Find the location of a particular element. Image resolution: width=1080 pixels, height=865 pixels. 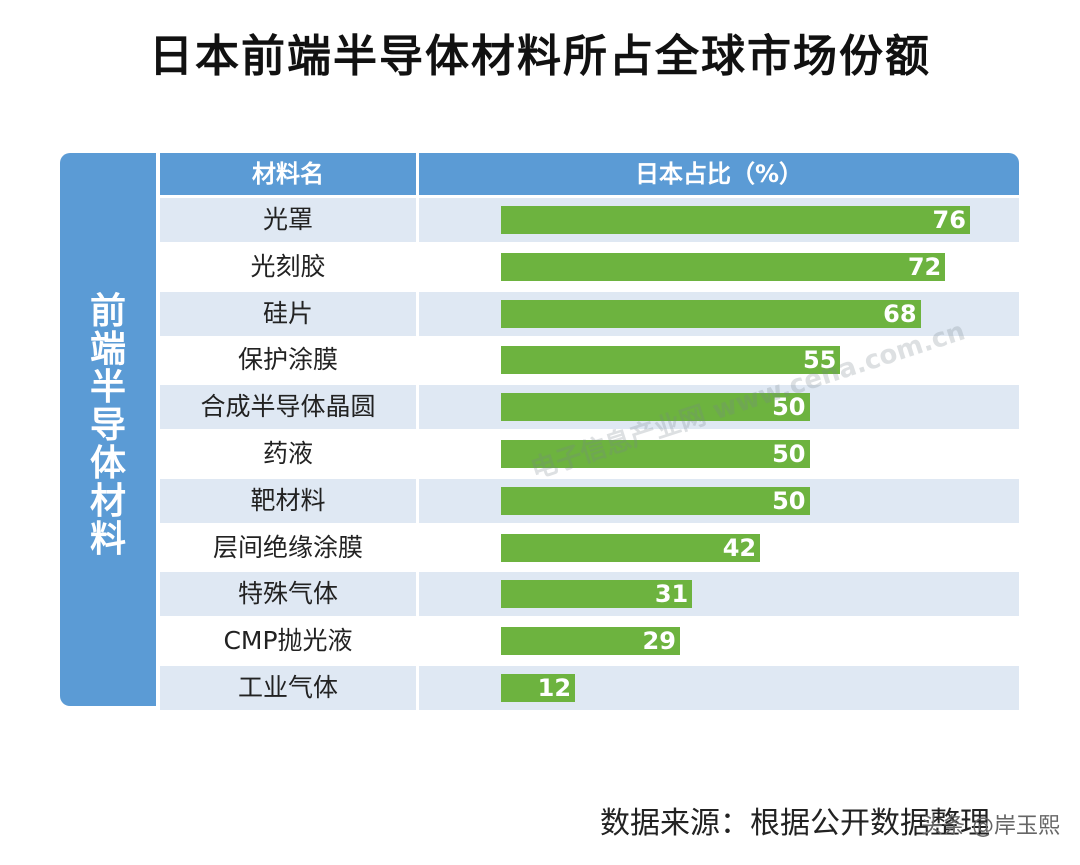

chart-title: 日本前端半导体材料所占全球市场份额 is located at coordinates (540, 56).